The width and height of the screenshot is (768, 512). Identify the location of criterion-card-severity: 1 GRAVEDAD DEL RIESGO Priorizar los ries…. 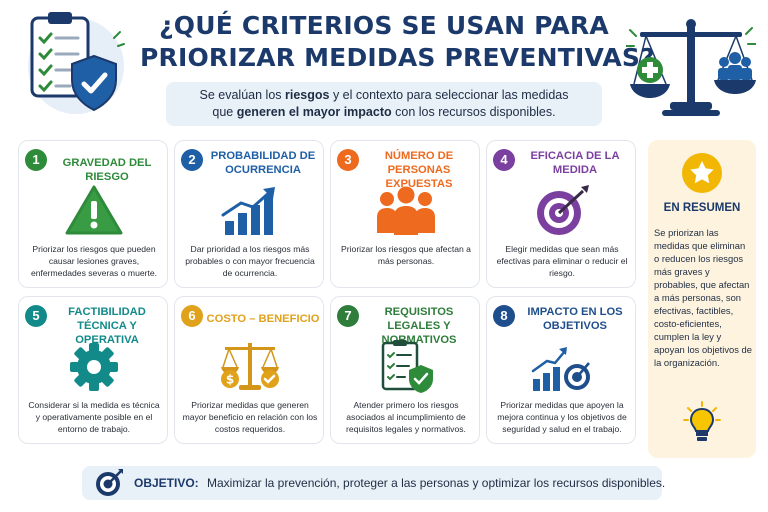
(93, 214).